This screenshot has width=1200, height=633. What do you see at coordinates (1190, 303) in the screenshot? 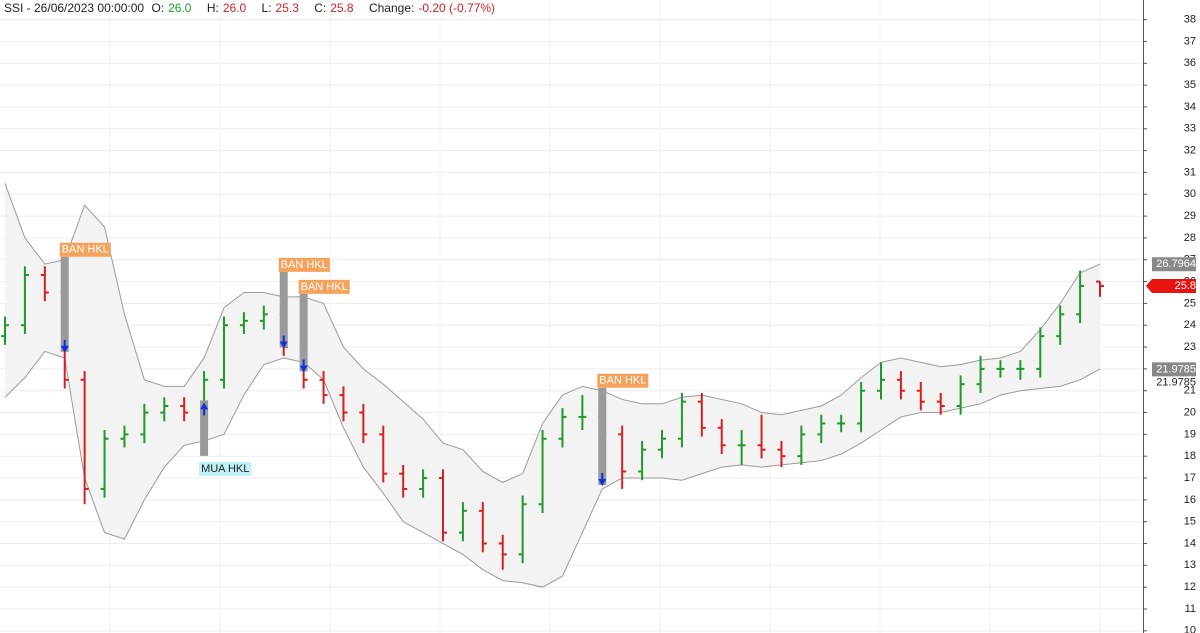
I see `y-tick-label: 25` at bounding box center [1190, 303].